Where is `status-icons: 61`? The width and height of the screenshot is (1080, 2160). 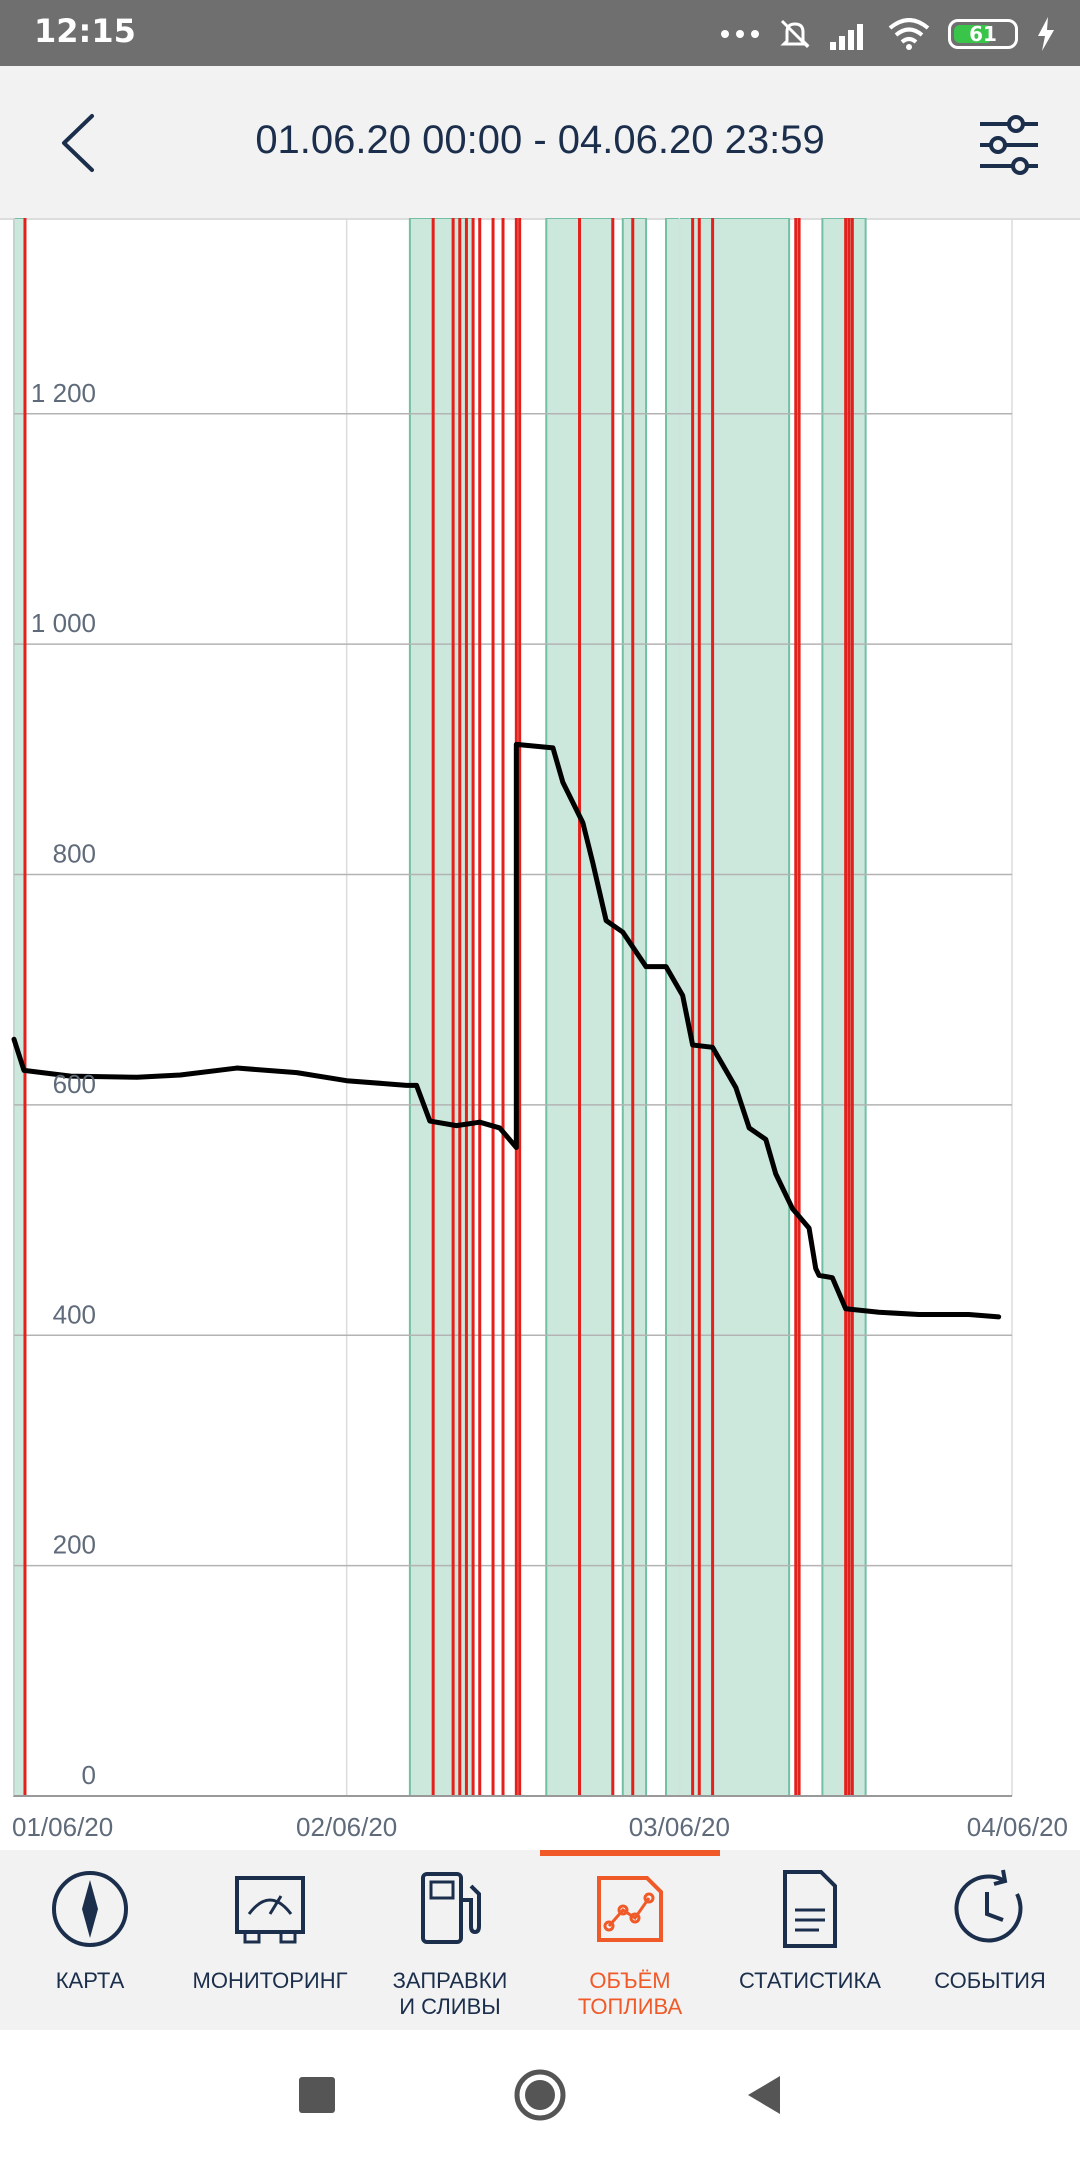 status-icons: 61 is located at coordinates (888, 34).